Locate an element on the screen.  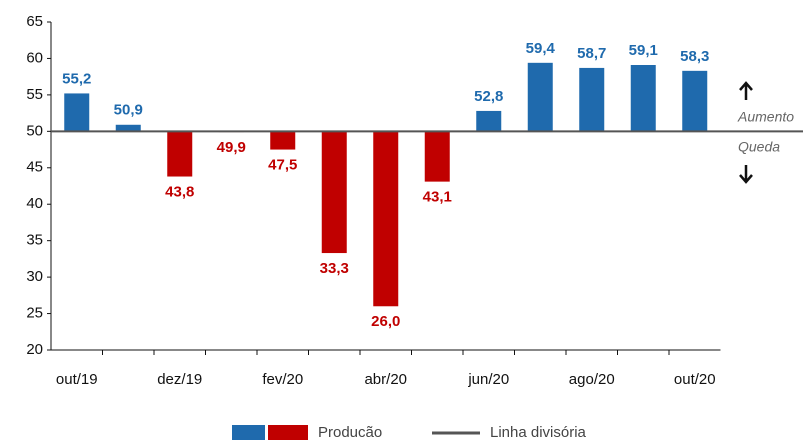
value-label: 49,9 is located at coordinates (231, 147).